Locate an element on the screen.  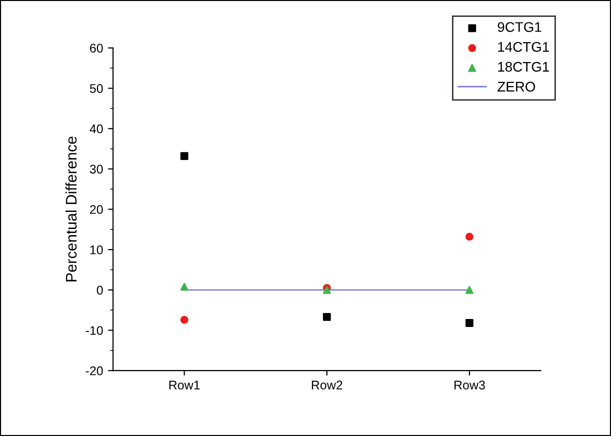
y-tick-label: 60 is located at coordinates (96, 48).